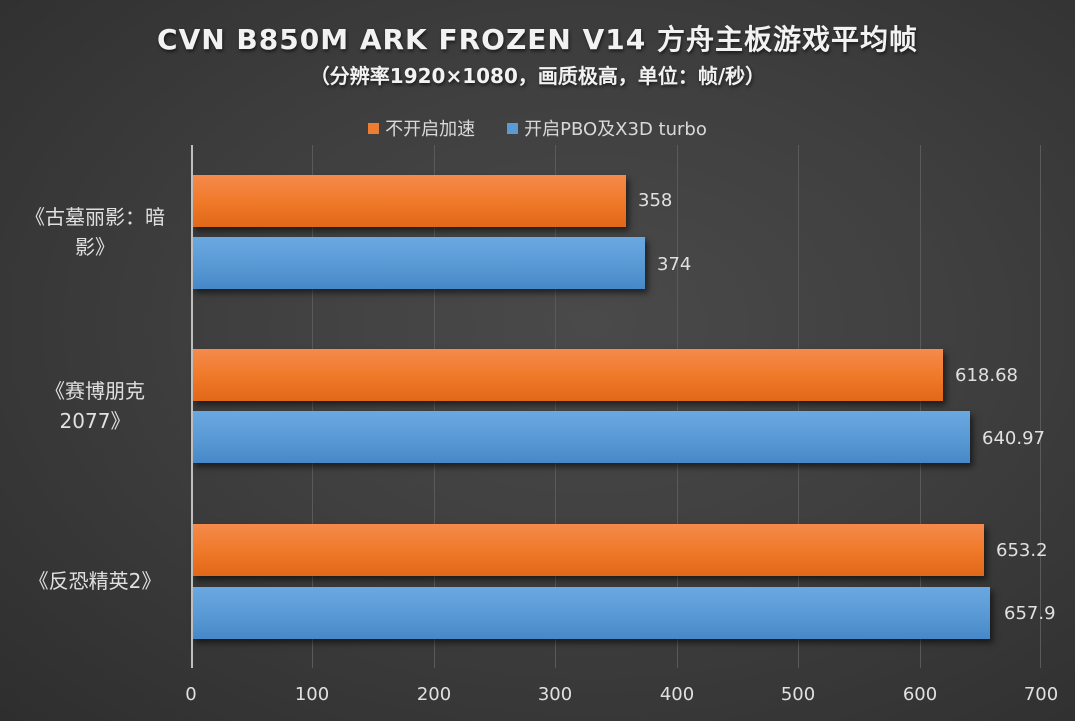 This screenshot has height=721, width=1075. I want to click on data-label: 374, so click(674, 264).